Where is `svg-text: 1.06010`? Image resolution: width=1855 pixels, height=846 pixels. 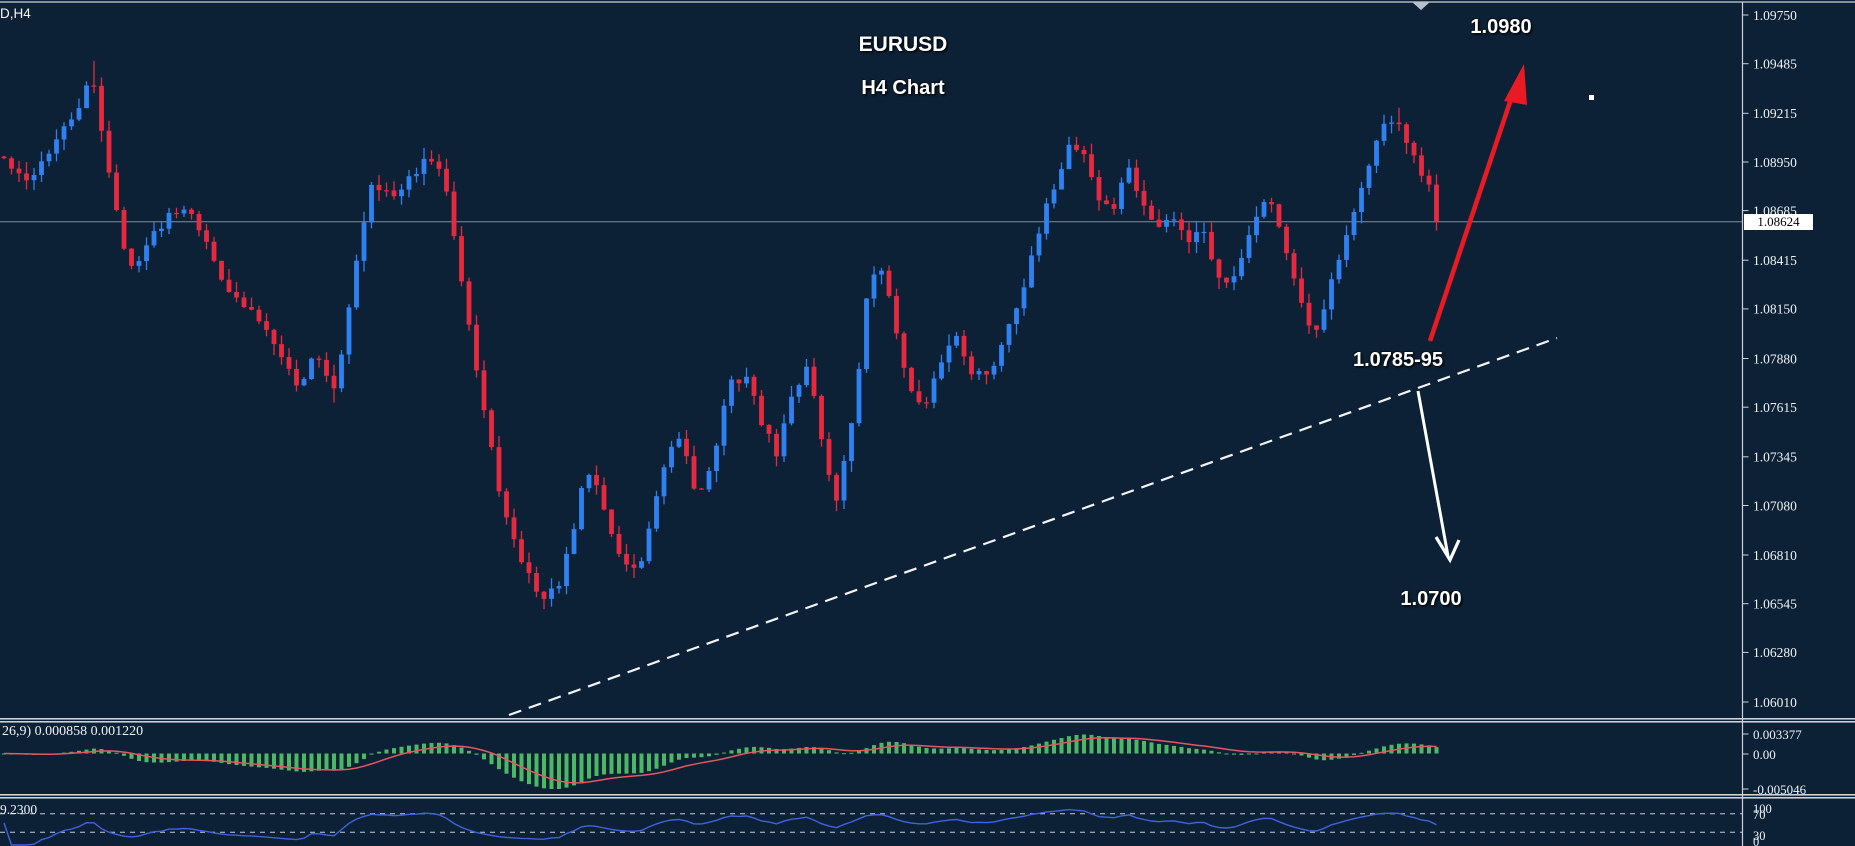 svg-text: 1.06010 is located at coordinates (1775, 702).